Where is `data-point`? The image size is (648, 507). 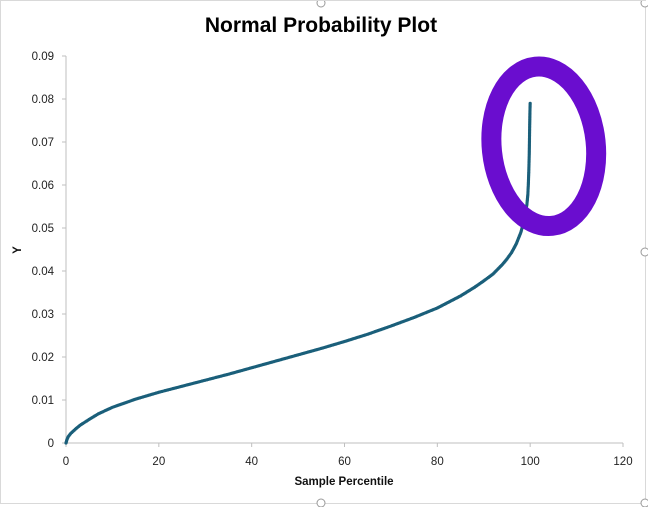 data-point is located at coordinates (530, 103).